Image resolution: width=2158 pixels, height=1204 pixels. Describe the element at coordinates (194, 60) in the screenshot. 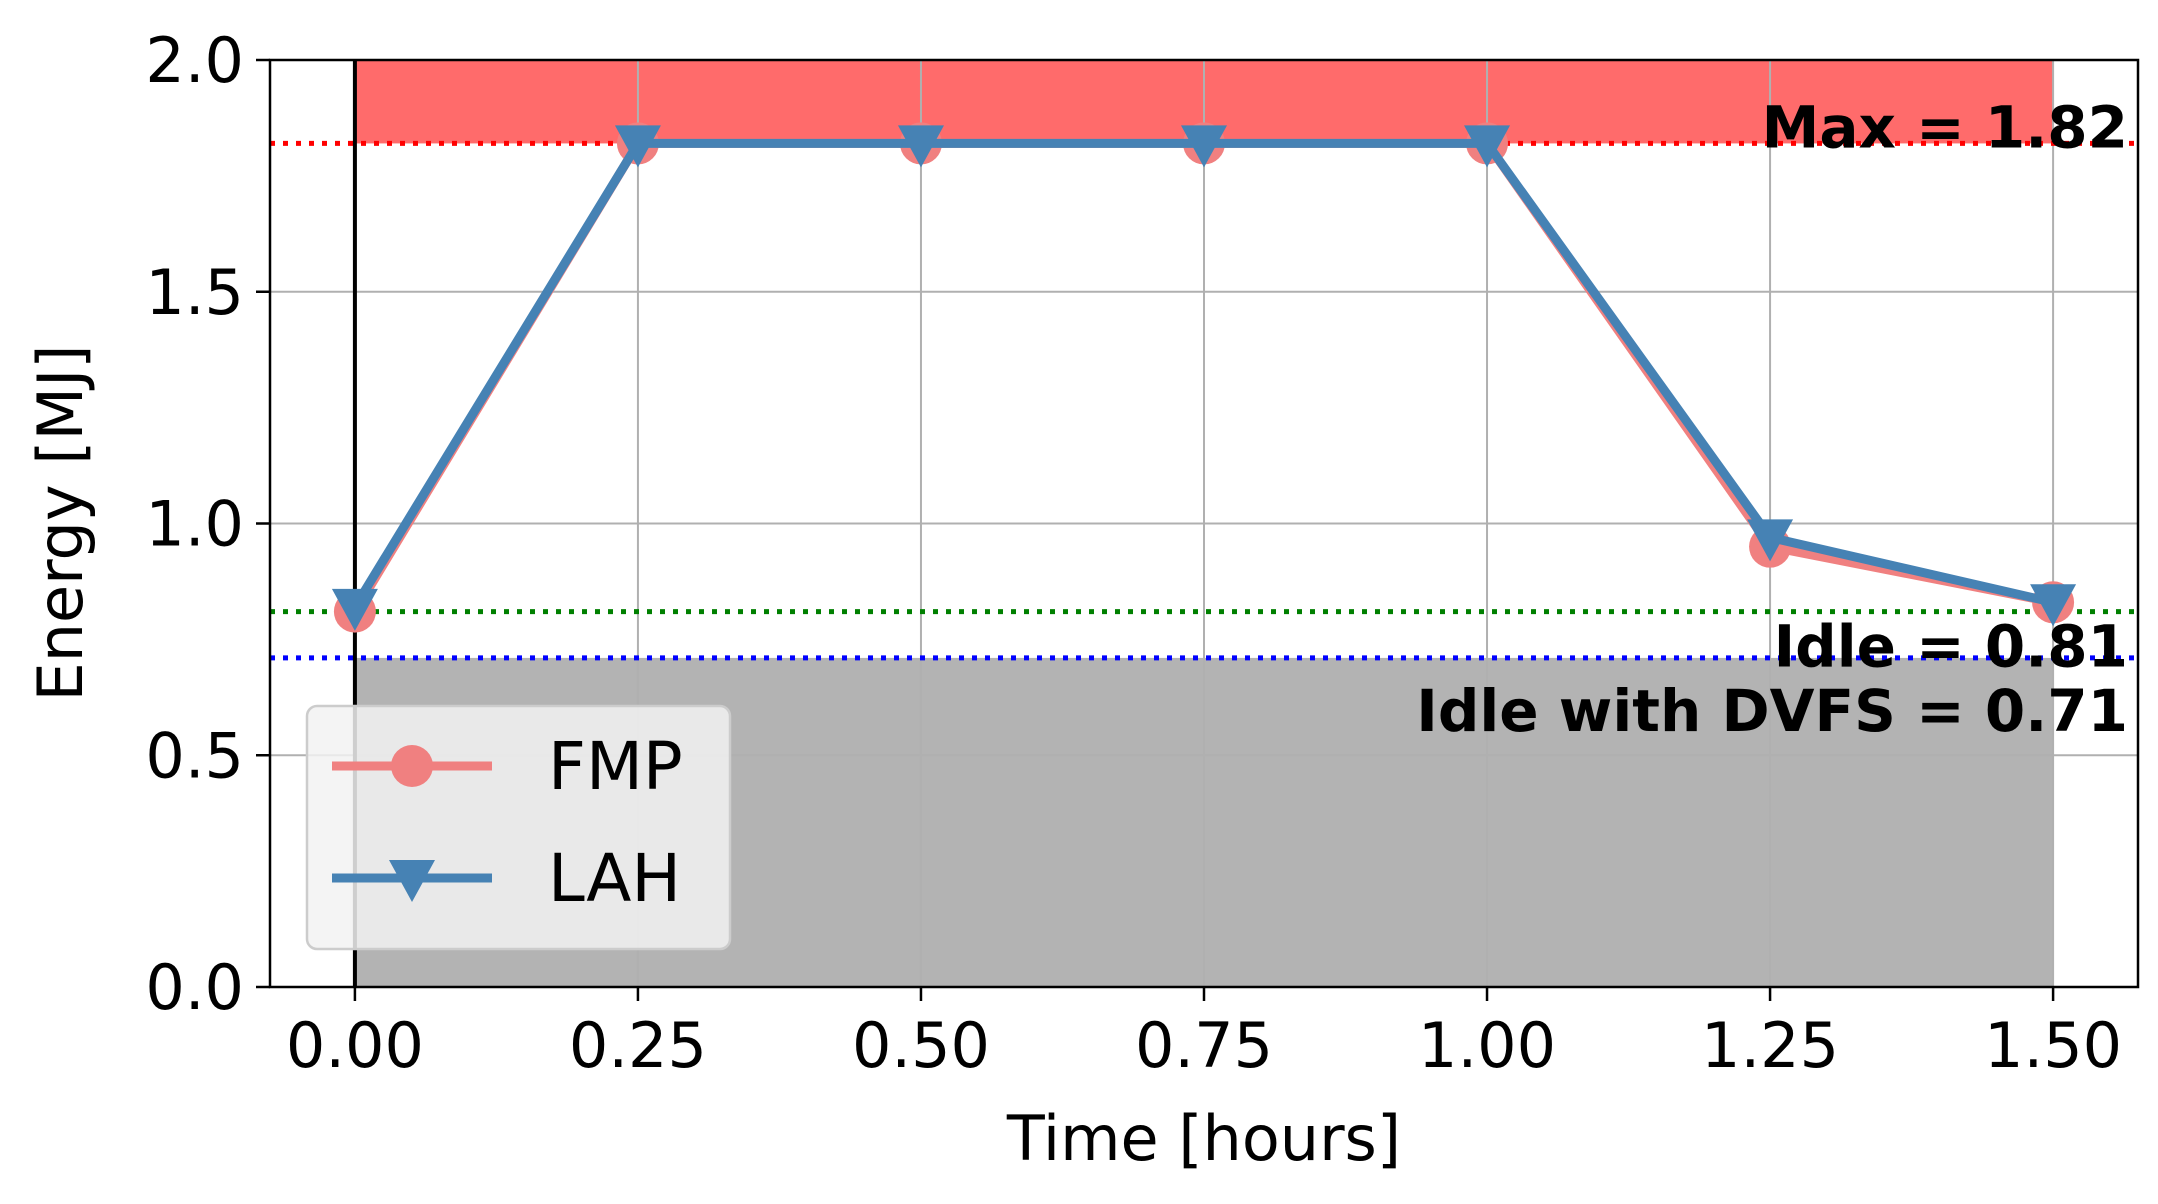

I see `y-tick-label-4: 2.0` at that location.